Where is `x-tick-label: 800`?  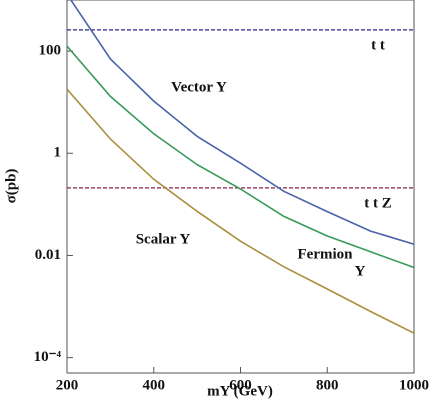 x-tick-label: 800 is located at coordinates (327, 385).